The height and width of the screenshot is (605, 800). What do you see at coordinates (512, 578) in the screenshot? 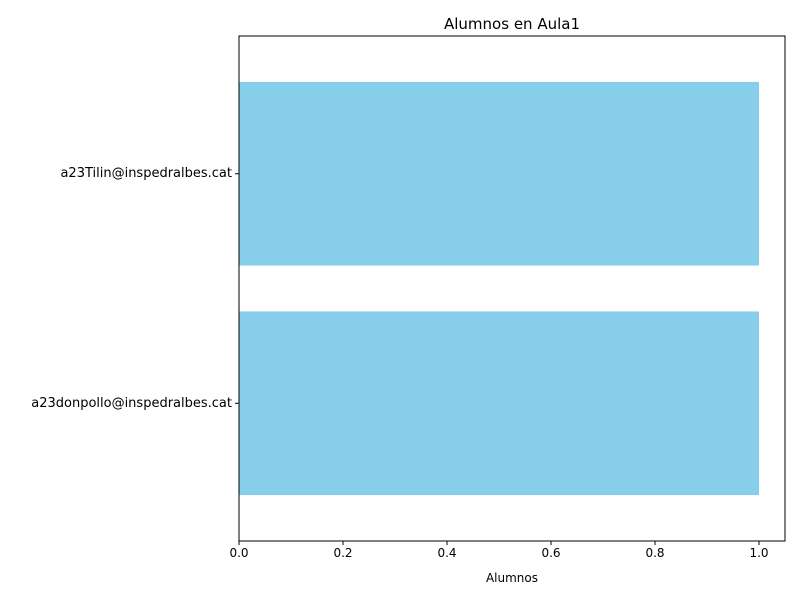
I see `x-axis-label: Alumnos` at bounding box center [512, 578].